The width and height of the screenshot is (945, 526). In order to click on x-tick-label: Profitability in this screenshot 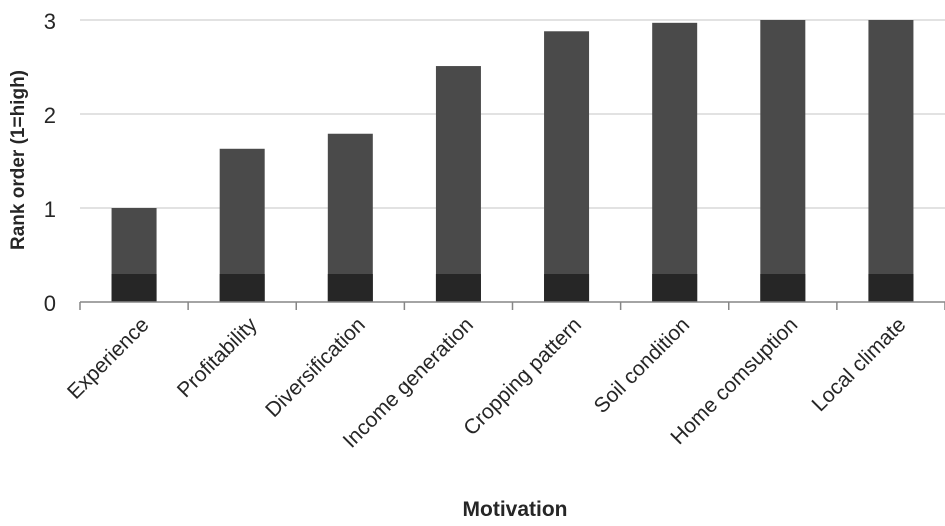, I will do `click(217, 357)`.